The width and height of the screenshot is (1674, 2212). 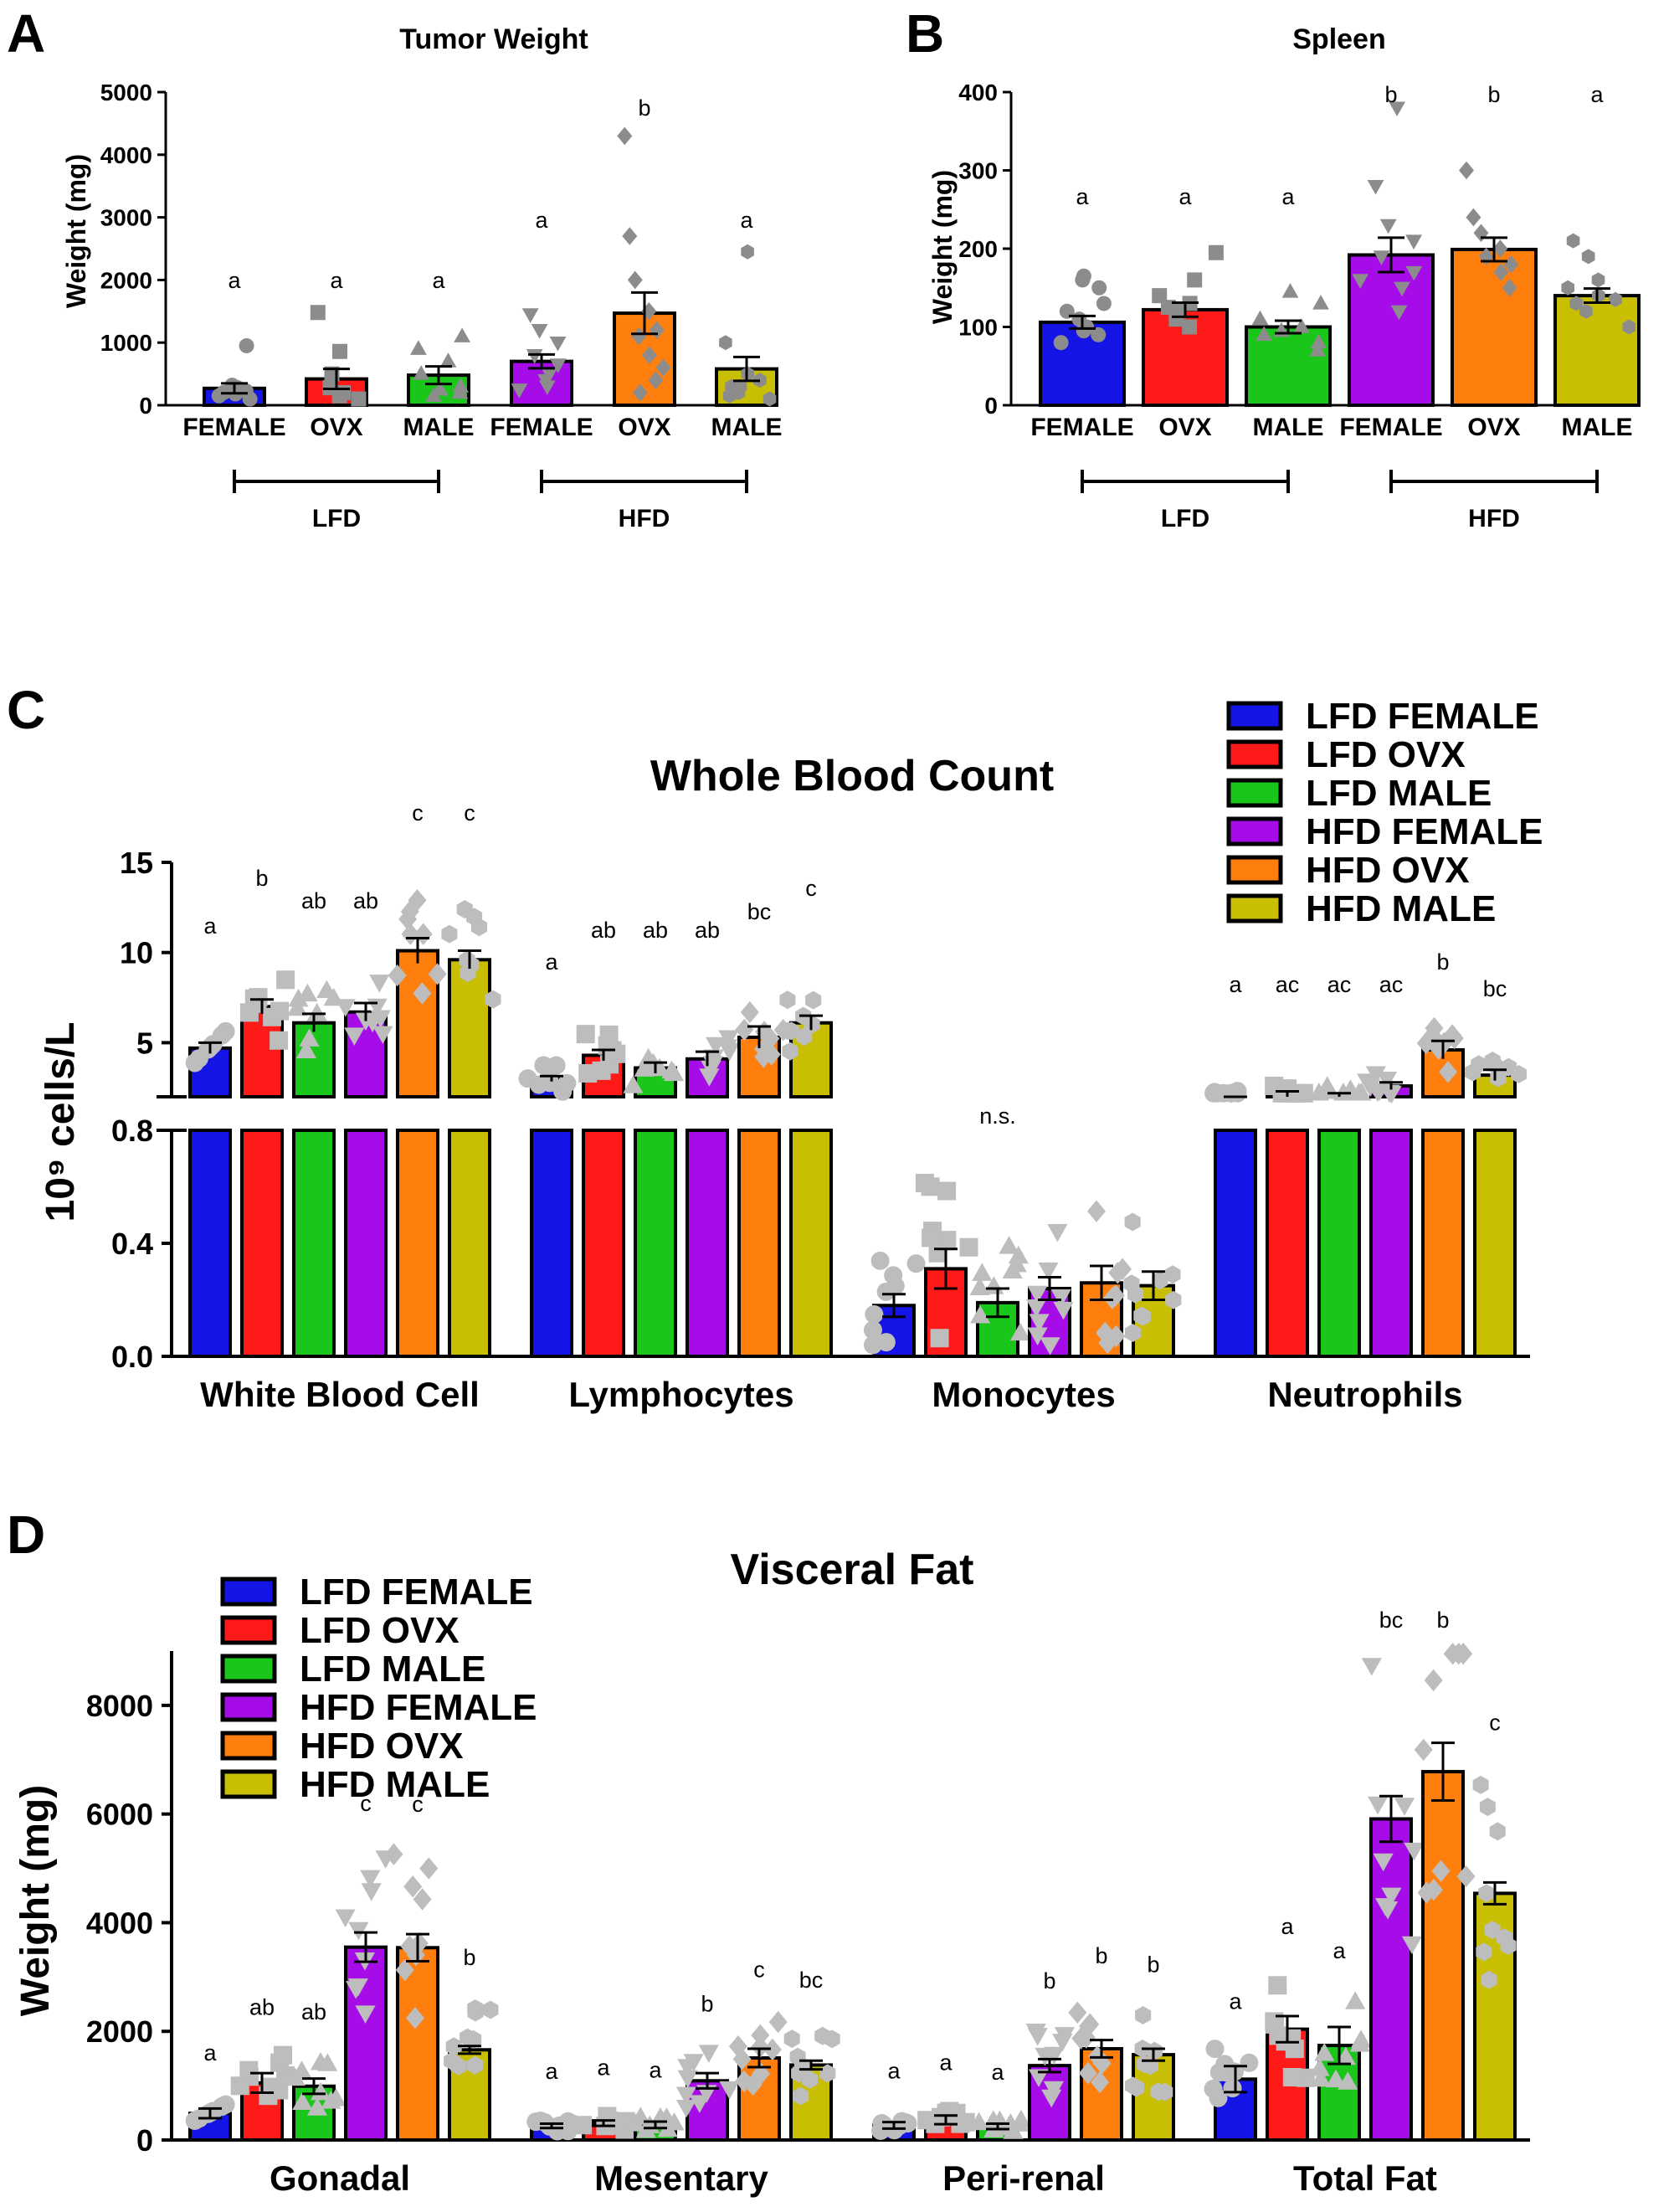 What do you see at coordinates (747, 427) in the screenshot?
I see `category-label: MALE` at bounding box center [747, 427].